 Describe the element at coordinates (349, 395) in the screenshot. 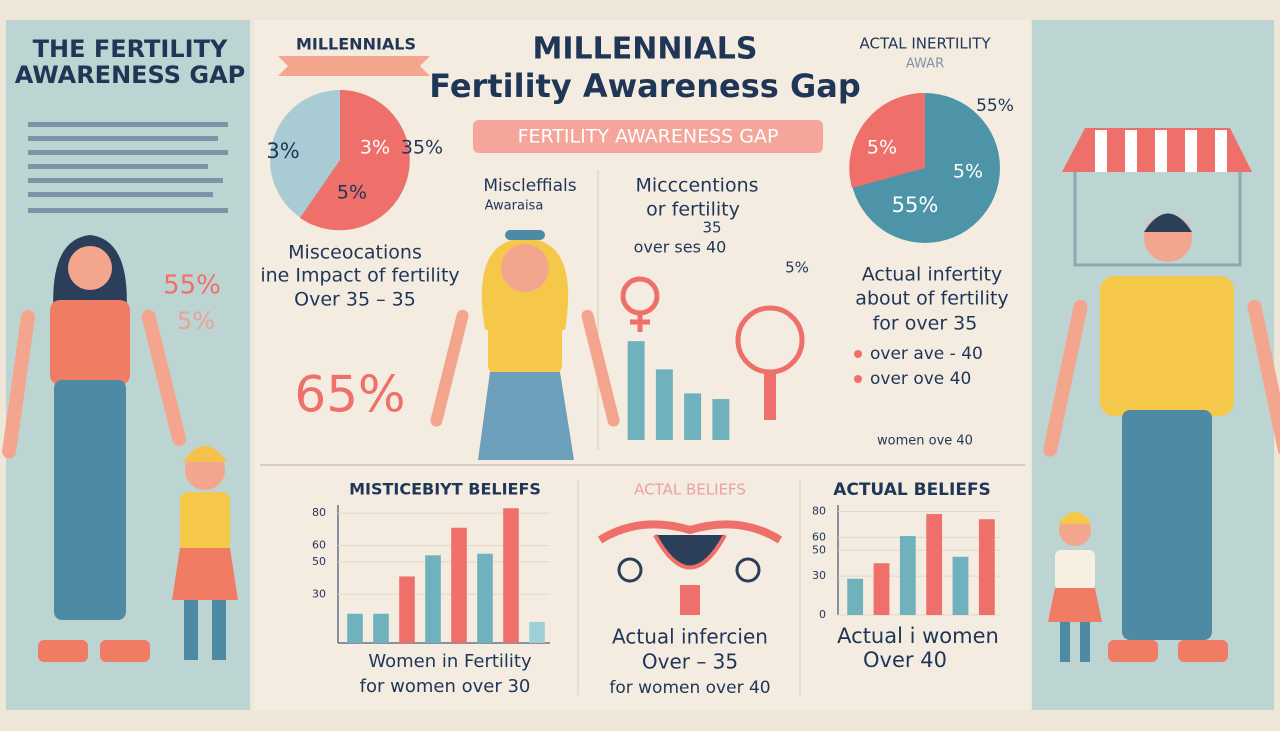

I see `big-stat: 65%` at that location.